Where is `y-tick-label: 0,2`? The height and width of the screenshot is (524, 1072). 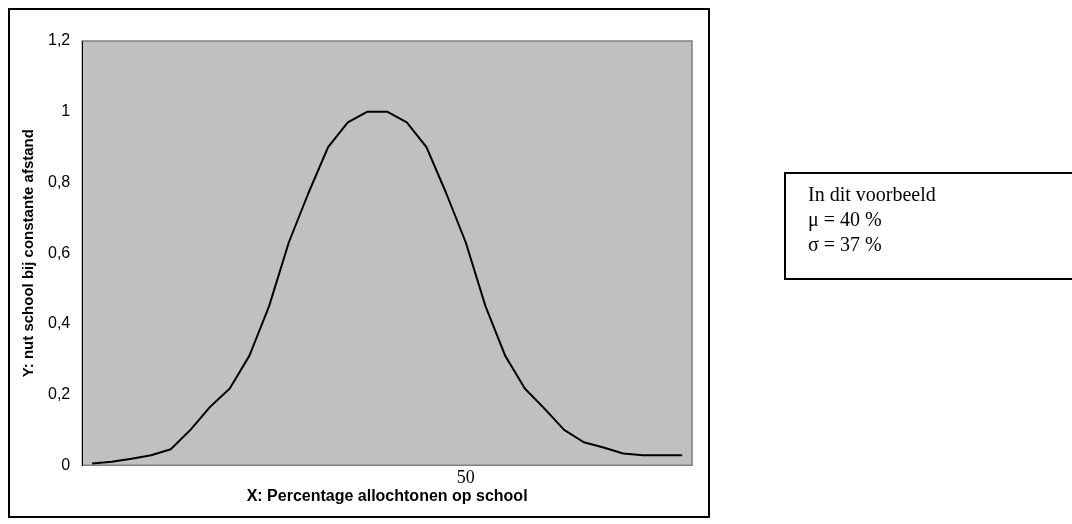
y-tick-label: 0,2 is located at coordinates (59, 393).